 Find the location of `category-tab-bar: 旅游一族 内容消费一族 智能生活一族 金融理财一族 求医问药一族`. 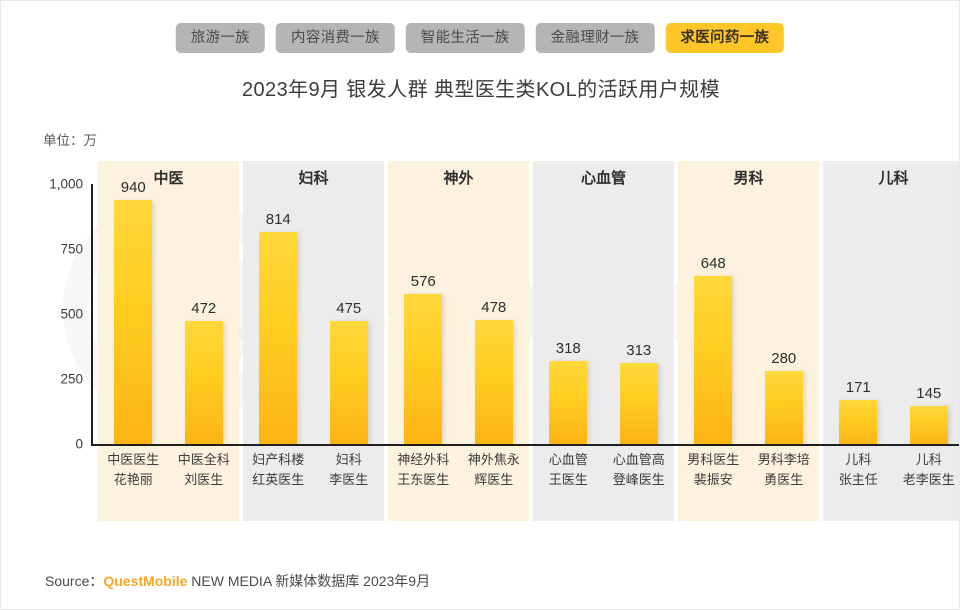

category-tab-bar: 旅游一族 内容消费一族 智能生活一族 金融理财一族 求医问药一族 is located at coordinates (480, 38).